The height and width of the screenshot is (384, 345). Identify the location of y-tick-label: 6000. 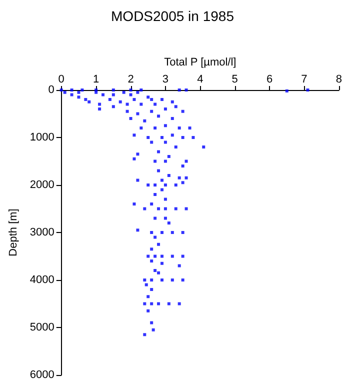
(42, 375).